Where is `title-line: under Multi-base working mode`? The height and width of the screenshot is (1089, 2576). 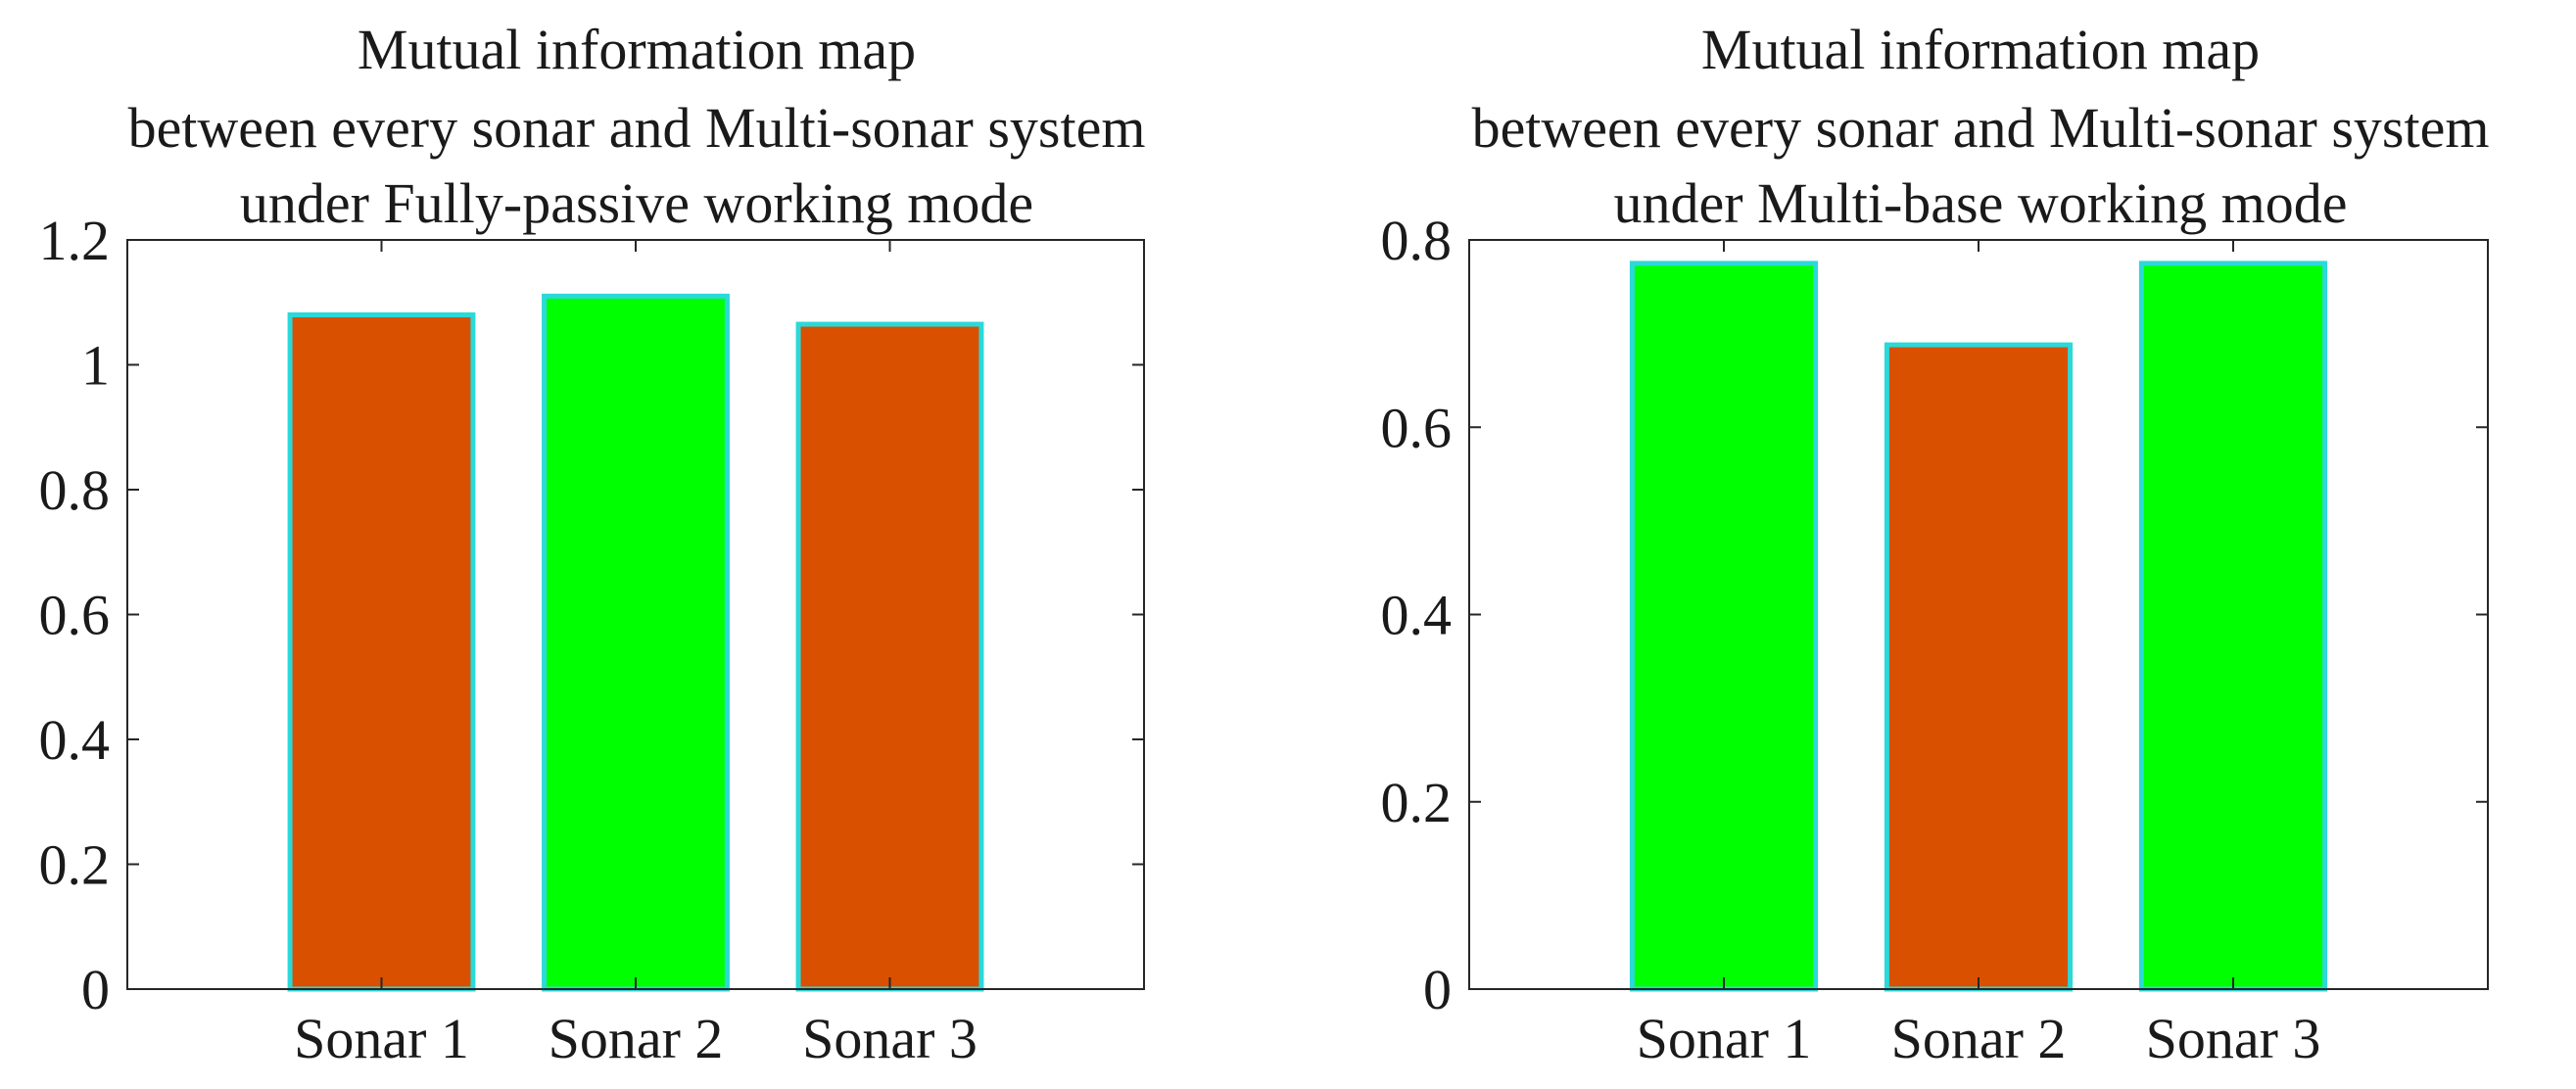
title-line: under Multi-base working mode is located at coordinates (1980, 203).